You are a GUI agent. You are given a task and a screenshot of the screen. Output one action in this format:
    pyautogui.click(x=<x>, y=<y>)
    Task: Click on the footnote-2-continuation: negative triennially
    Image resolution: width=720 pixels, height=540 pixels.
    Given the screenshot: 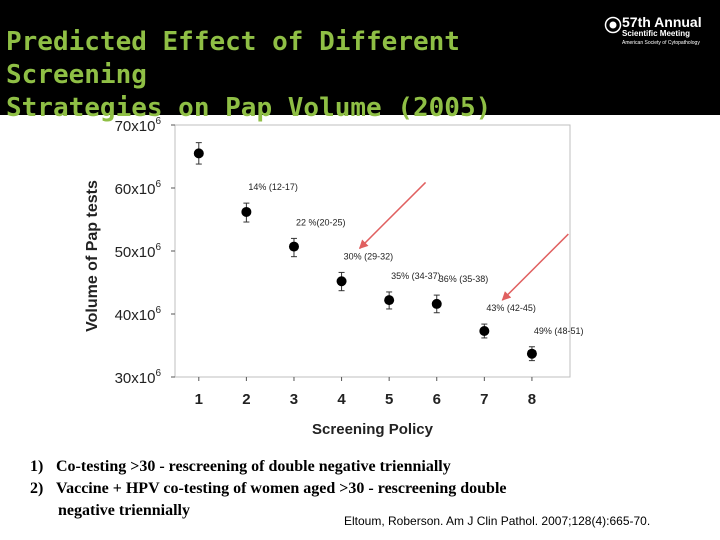 What is the action you would take?
    pyautogui.click(x=124, y=510)
    